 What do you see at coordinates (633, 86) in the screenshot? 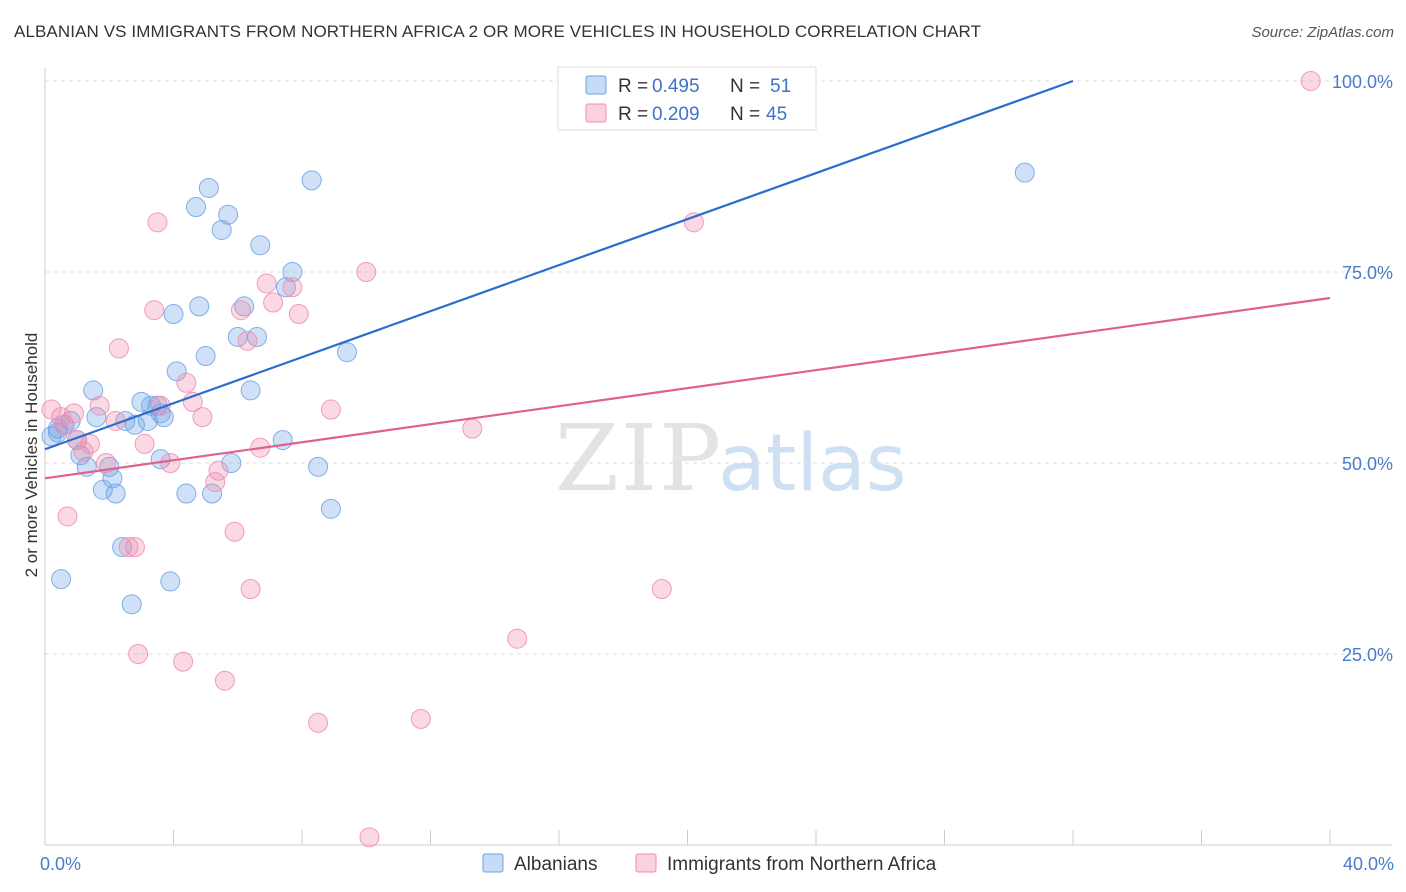
I see `legend-r-label-1: R =` at bounding box center [633, 86].